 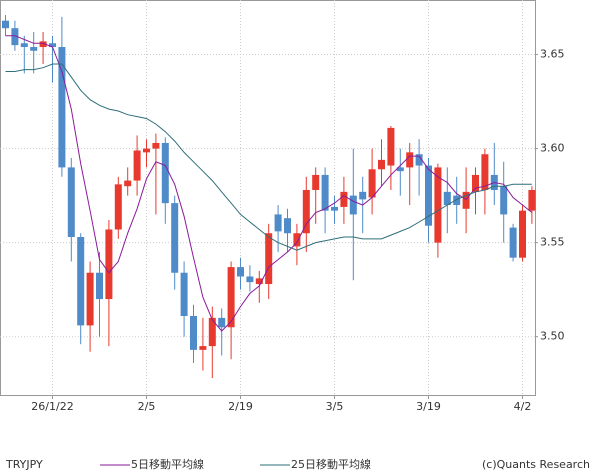 What do you see at coordinates (52, 406) in the screenshot?
I see `x-tick-label: 26/1/22` at bounding box center [52, 406].